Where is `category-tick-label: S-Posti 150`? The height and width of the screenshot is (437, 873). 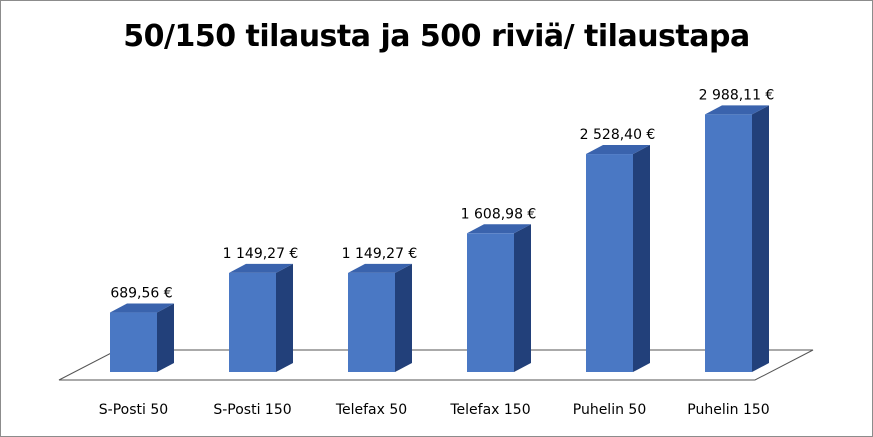
category-tick-label: S-Posti 150 is located at coordinates (252, 410).